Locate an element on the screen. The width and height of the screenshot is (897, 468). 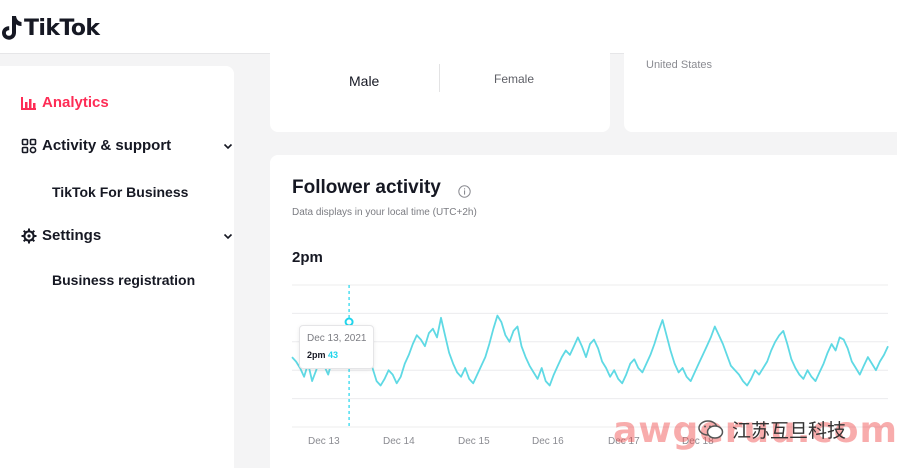
sidebar-item-activity-support: Activity & support is located at coordinates (127, 145).